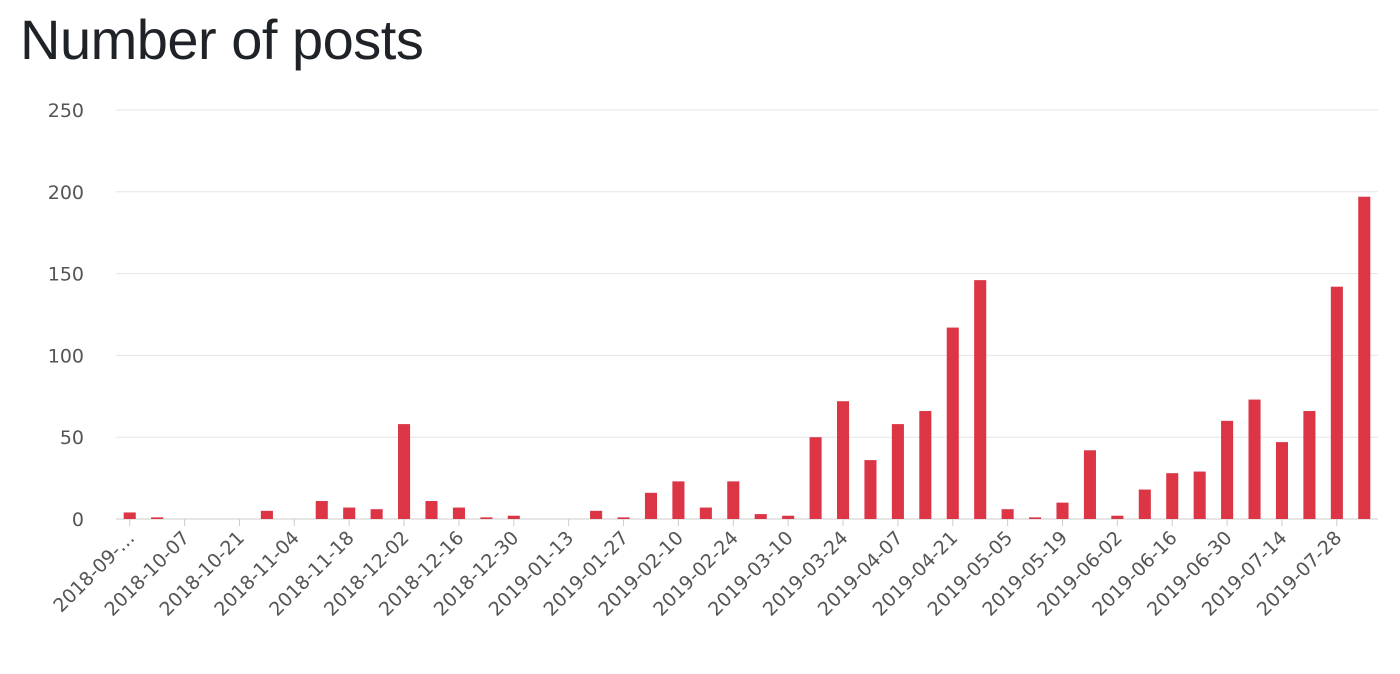 This screenshot has width=1400, height=674. Describe the element at coordinates (66, 275) in the screenshot. I see `y-tick-label: 150` at that location.